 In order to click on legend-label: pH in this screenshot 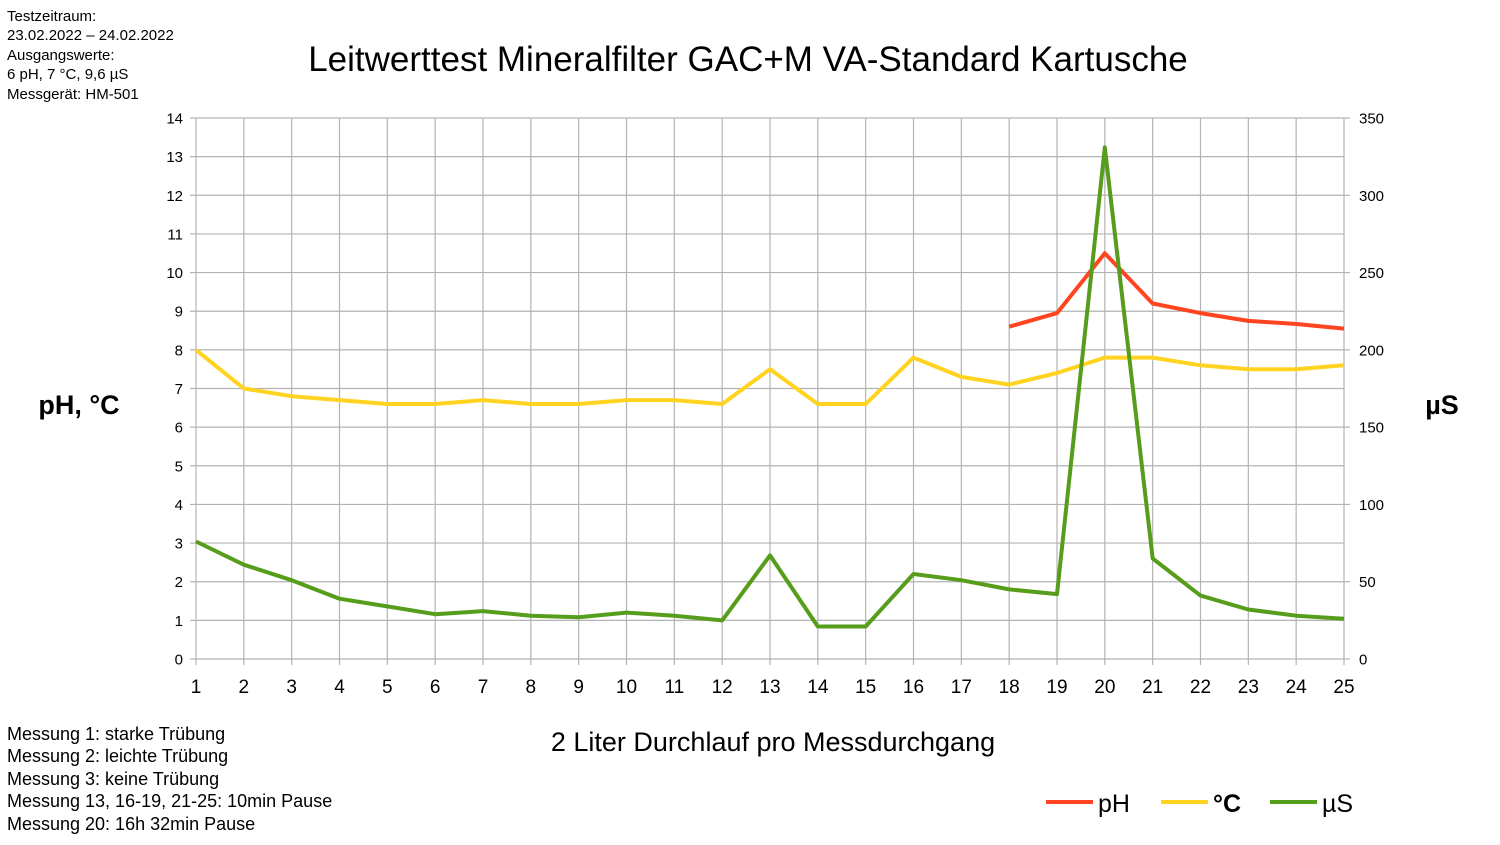, I will do `click(1114, 804)`.